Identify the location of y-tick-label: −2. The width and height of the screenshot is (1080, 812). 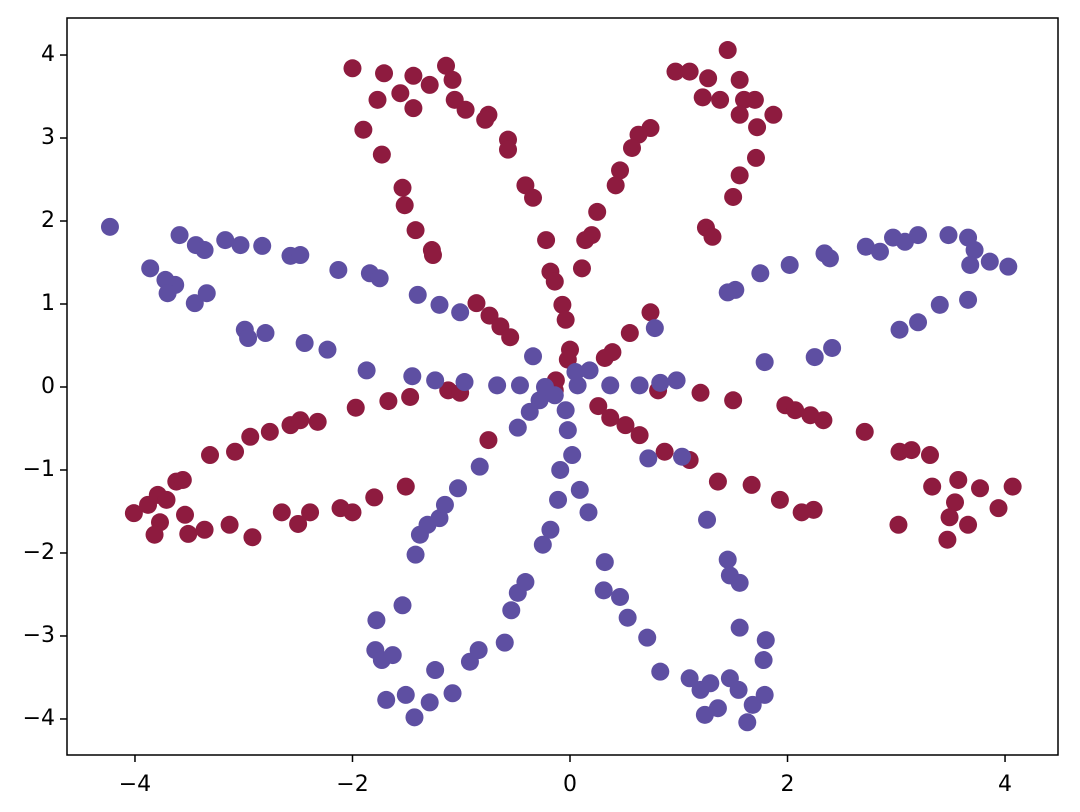
(39, 552).